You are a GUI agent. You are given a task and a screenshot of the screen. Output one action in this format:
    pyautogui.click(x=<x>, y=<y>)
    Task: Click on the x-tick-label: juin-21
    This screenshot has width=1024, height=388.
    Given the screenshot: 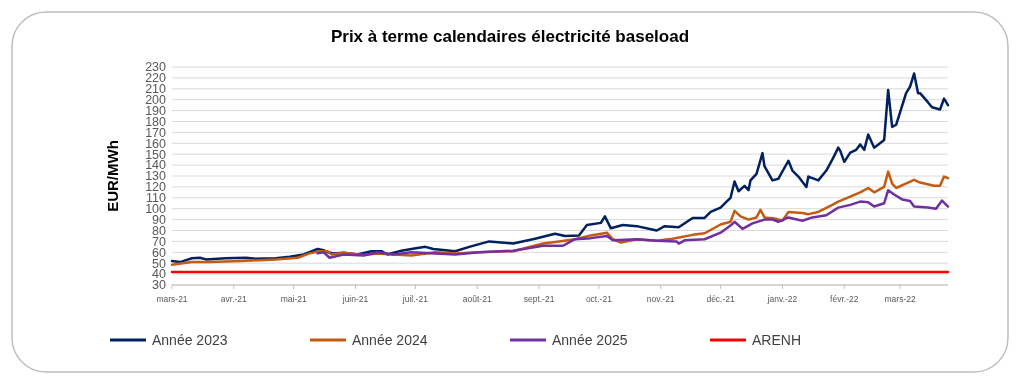 What is the action you would take?
    pyautogui.click(x=355, y=299)
    